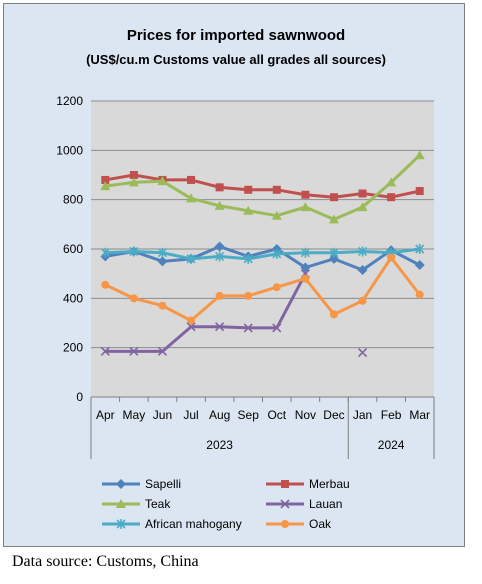 This screenshot has height=584, width=482. What do you see at coordinates (73, 249) in the screenshot?
I see `y-tick-label: 600` at bounding box center [73, 249].